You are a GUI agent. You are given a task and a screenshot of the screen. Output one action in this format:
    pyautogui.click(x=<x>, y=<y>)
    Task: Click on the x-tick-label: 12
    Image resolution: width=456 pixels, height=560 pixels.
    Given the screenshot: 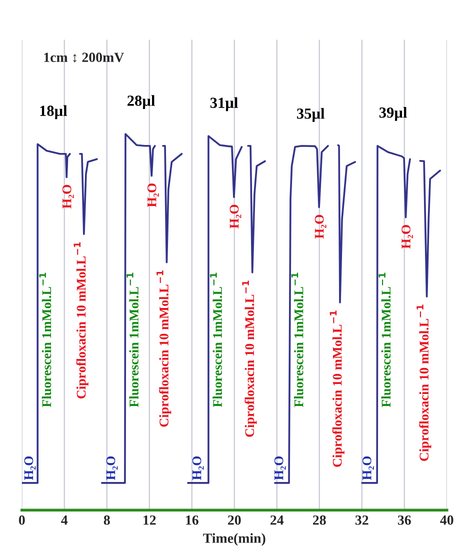 What is the action you would take?
    pyautogui.click(x=150, y=520)
    